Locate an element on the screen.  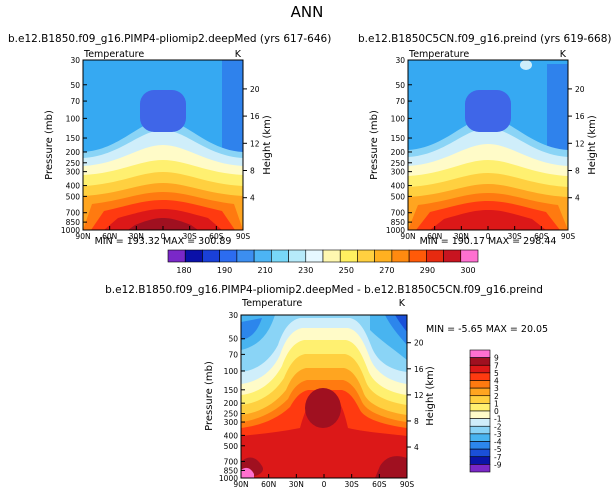
colorbar-diff-label: -5 is located at coordinates (498, 449).